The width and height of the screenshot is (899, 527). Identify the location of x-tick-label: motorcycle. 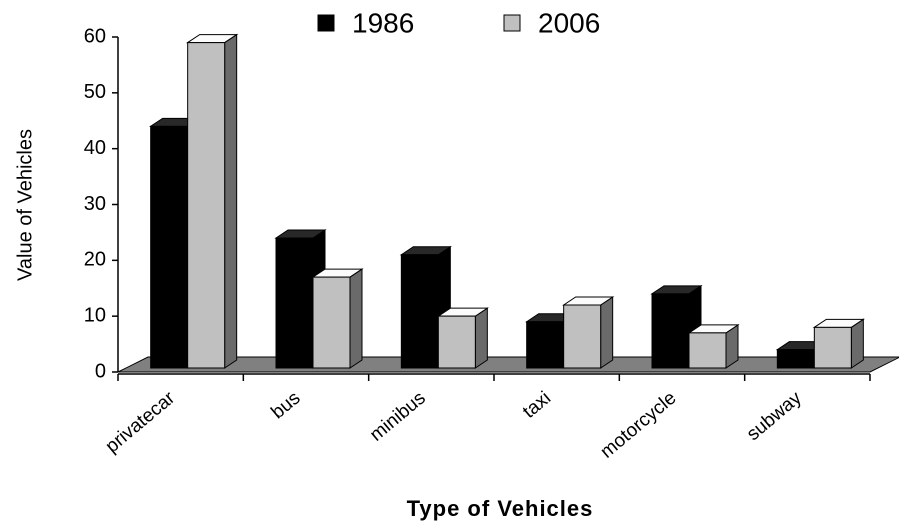
(639, 425).